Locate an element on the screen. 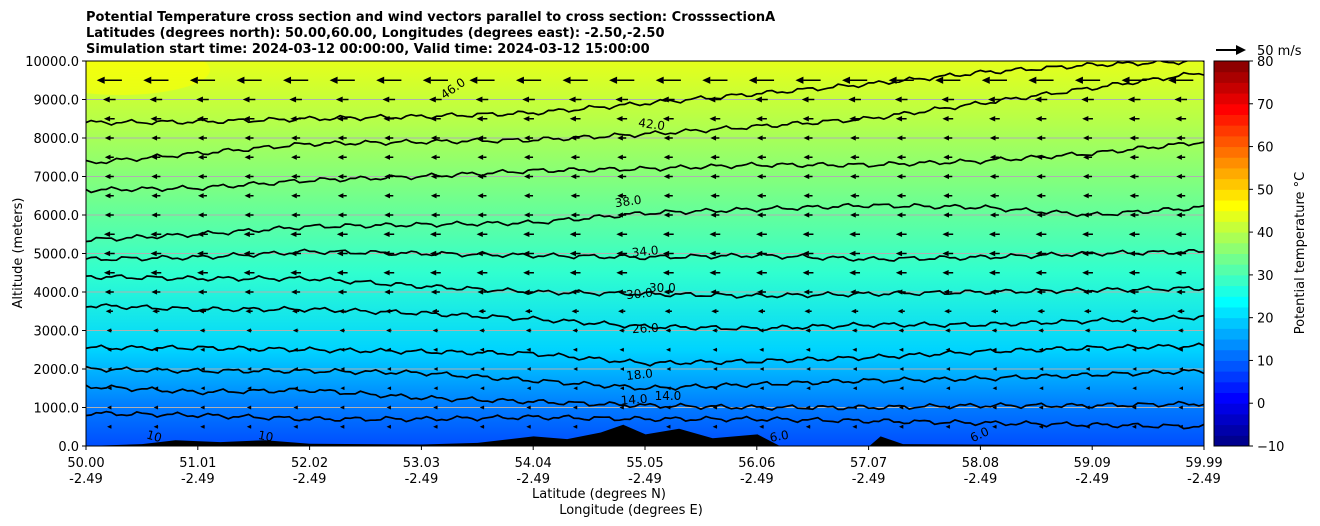  colorbar-tick-label: 70 is located at coordinates (1265, 105).